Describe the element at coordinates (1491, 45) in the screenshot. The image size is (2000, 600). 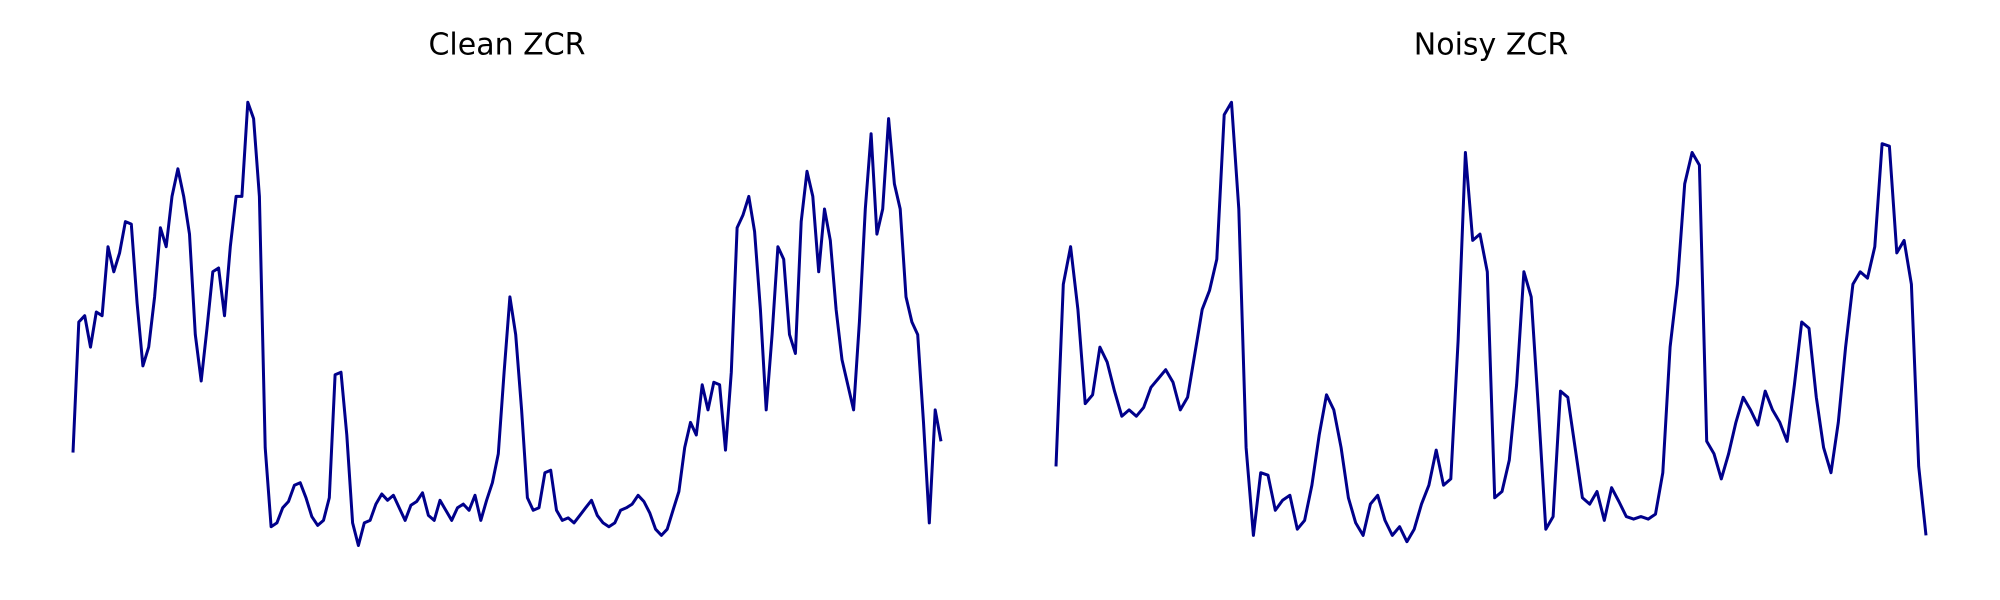
I see `chart-title: Noisy ZCR` at that location.